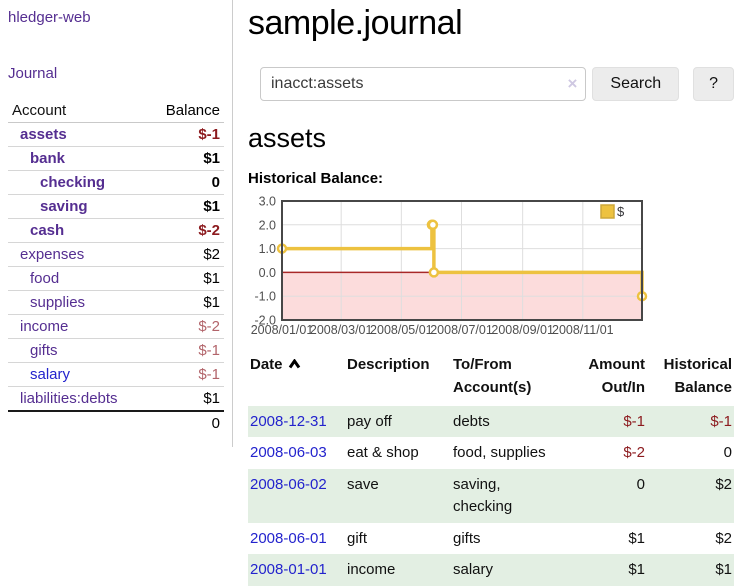 Image resolution: width=742 pixels, height=586 pixels. I want to click on transaction-description: gift, so click(357, 538).